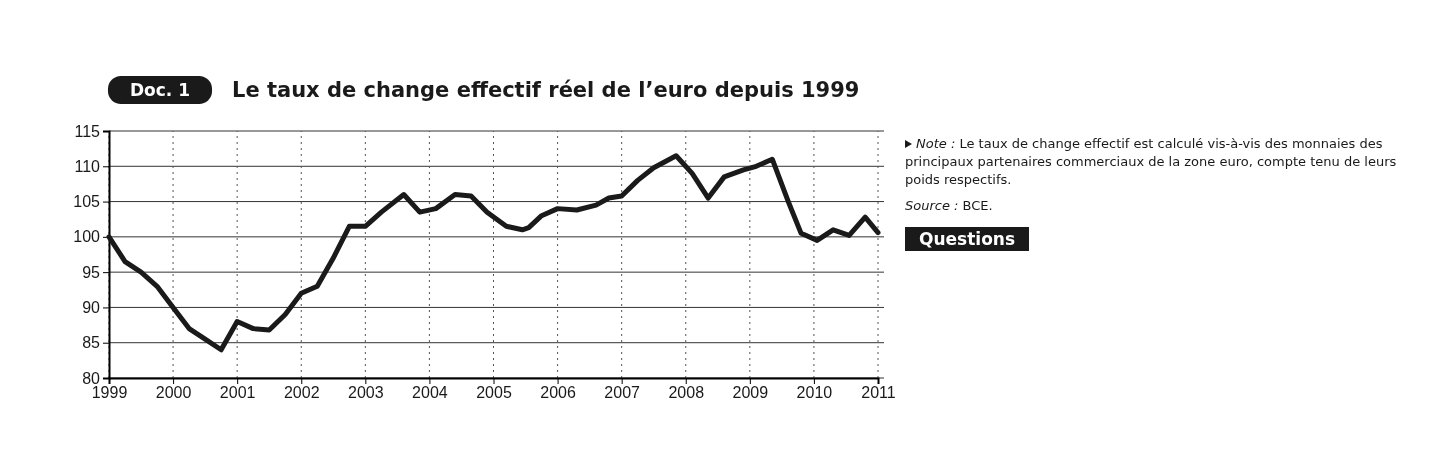 This screenshot has height=452, width=1445. What do you see at coordinates (87, 202) in the screenshot?
I see `y-tick-label: 105` at bounding box center [87, 202].